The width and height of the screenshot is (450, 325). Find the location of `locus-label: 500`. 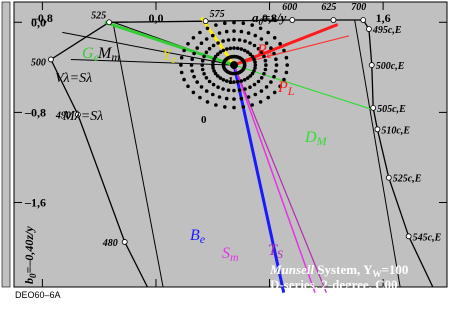

locus-label: 500 is located at coordinates (38, 62).